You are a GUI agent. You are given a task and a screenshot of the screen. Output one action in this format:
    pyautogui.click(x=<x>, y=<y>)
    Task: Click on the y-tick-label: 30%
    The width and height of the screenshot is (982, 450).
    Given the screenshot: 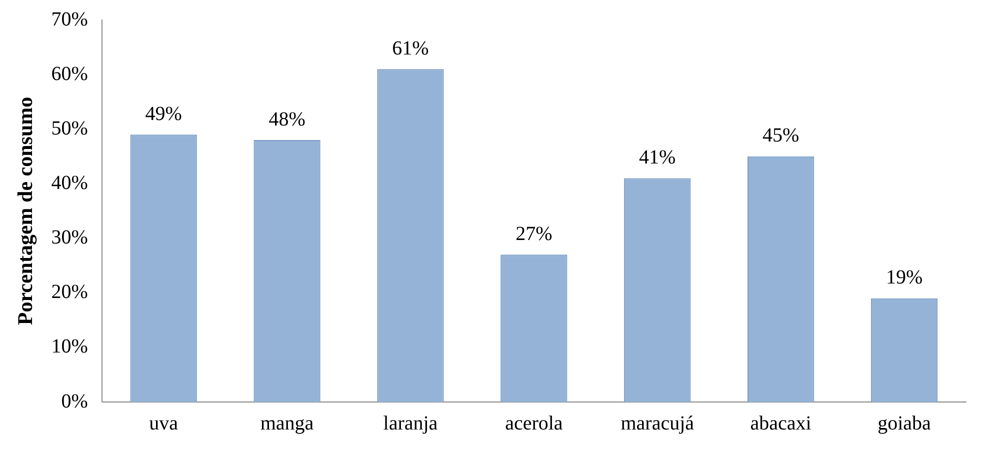 What is the action you would take?
    pyautogui.click(x=69, y=237)
    